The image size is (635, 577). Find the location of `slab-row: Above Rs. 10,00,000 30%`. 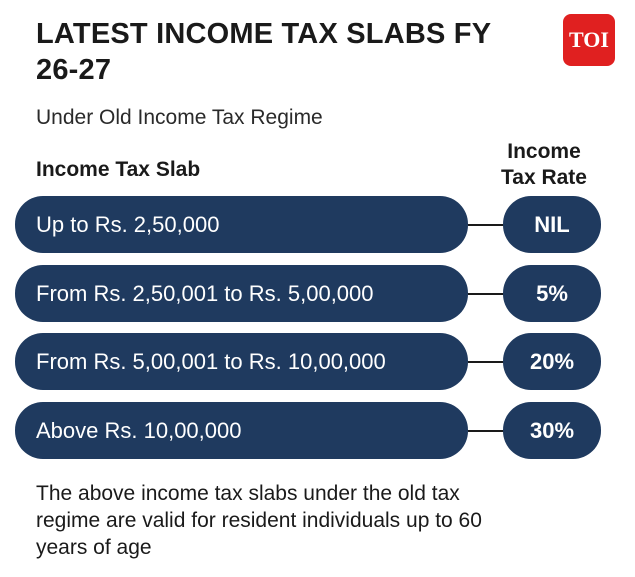

slab-row: Above Rs. 10,00,000 30% is located at coordinates (308, 430).